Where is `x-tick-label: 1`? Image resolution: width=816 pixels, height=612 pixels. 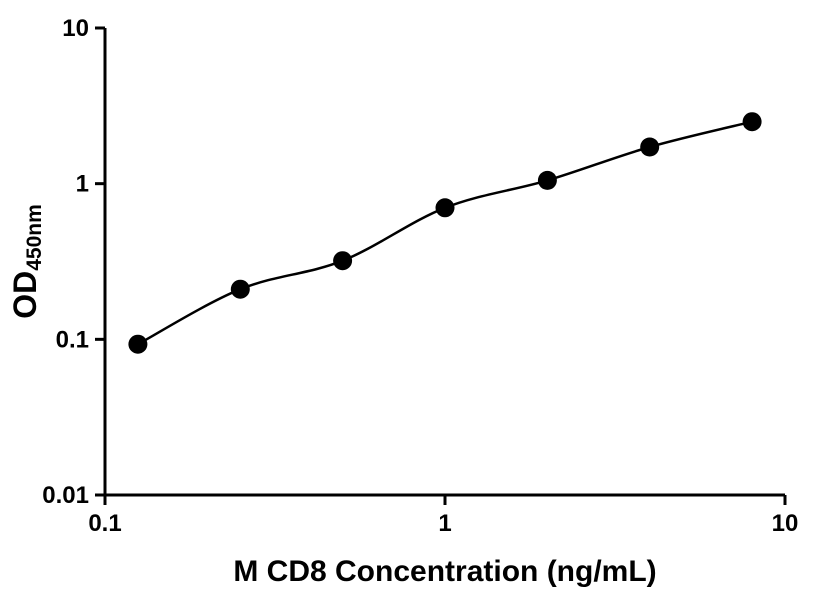 x-tick-label: 1 is located at coordinates (444, 523).